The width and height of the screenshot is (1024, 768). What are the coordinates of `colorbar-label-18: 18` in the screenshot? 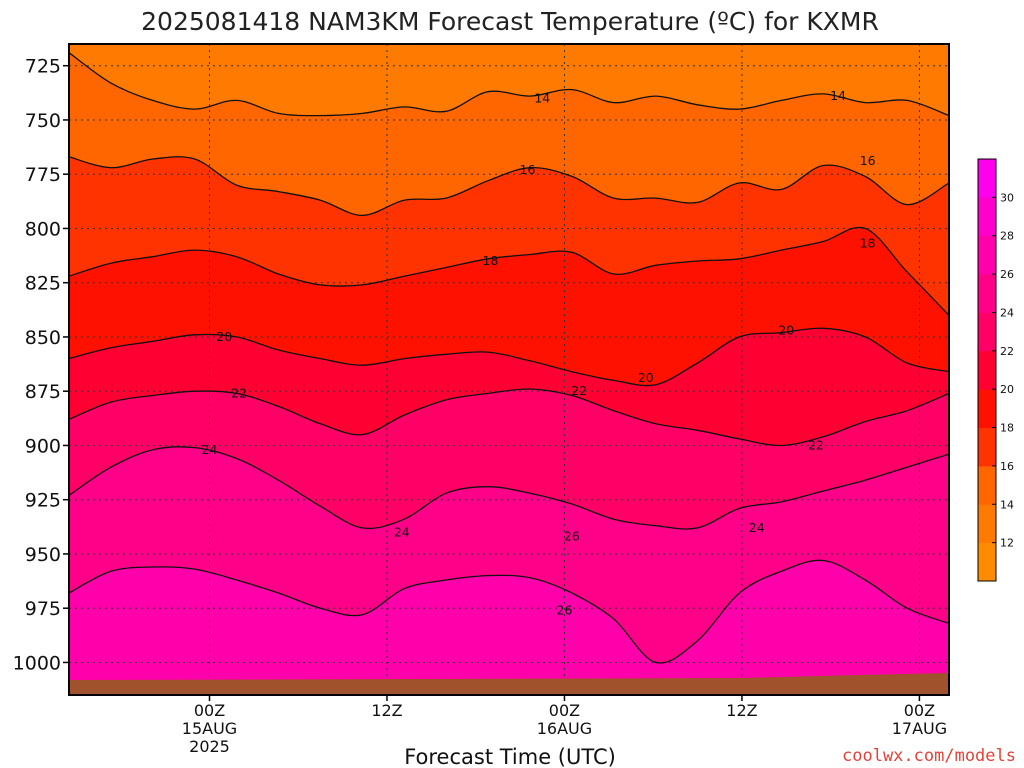 It's located at (1007, 428).